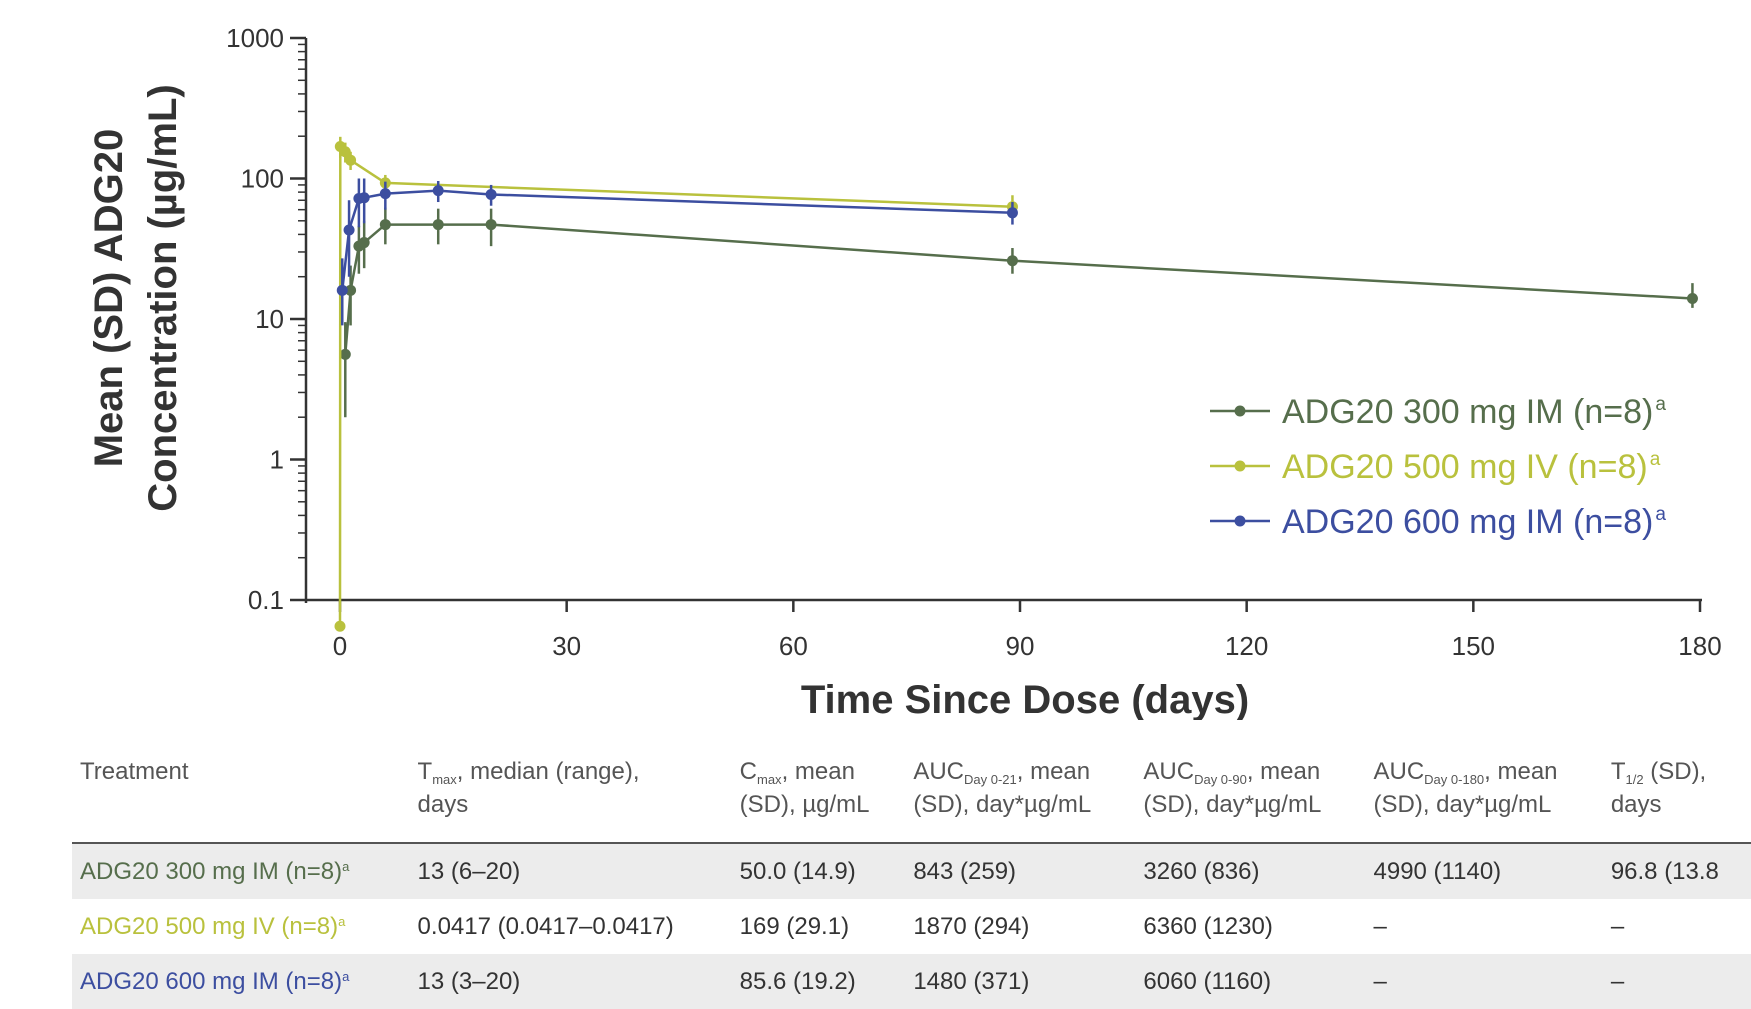 The height and width of the screenshot is (1009, 1751). Describe the element at coordinates (262, 179) in the screenshot. I see `y-tick-label: 100` at that location.